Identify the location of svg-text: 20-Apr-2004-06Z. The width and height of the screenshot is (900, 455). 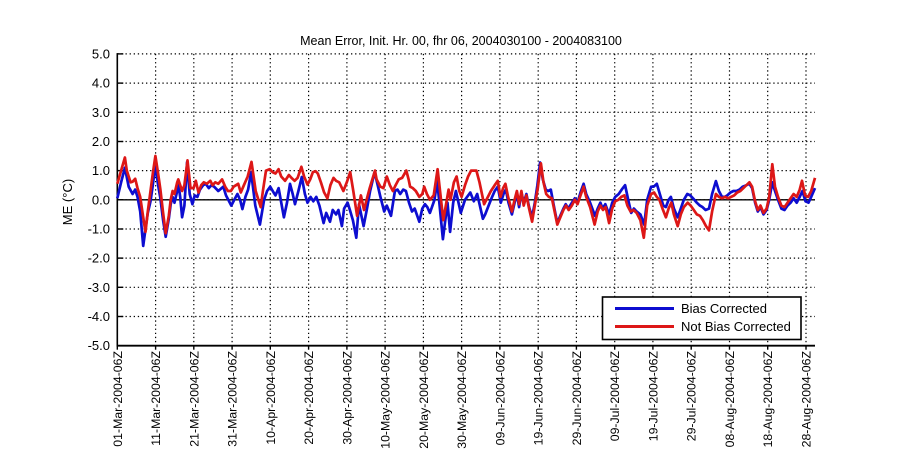
(309, 398).